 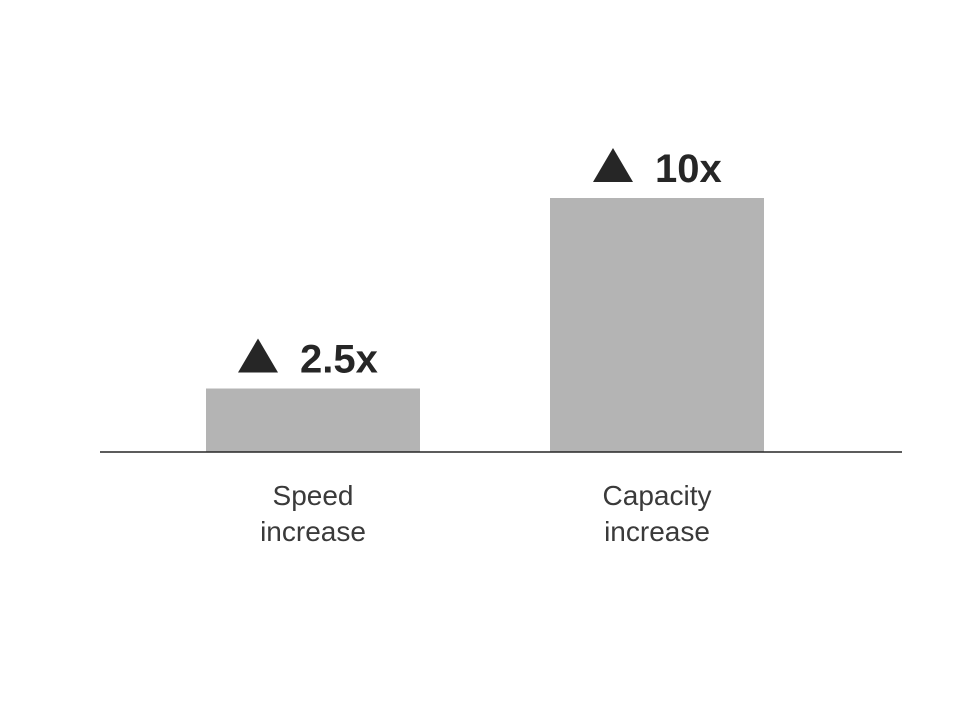 I want to click on value-label-0: 2.5x, so click(x=339, y=360).